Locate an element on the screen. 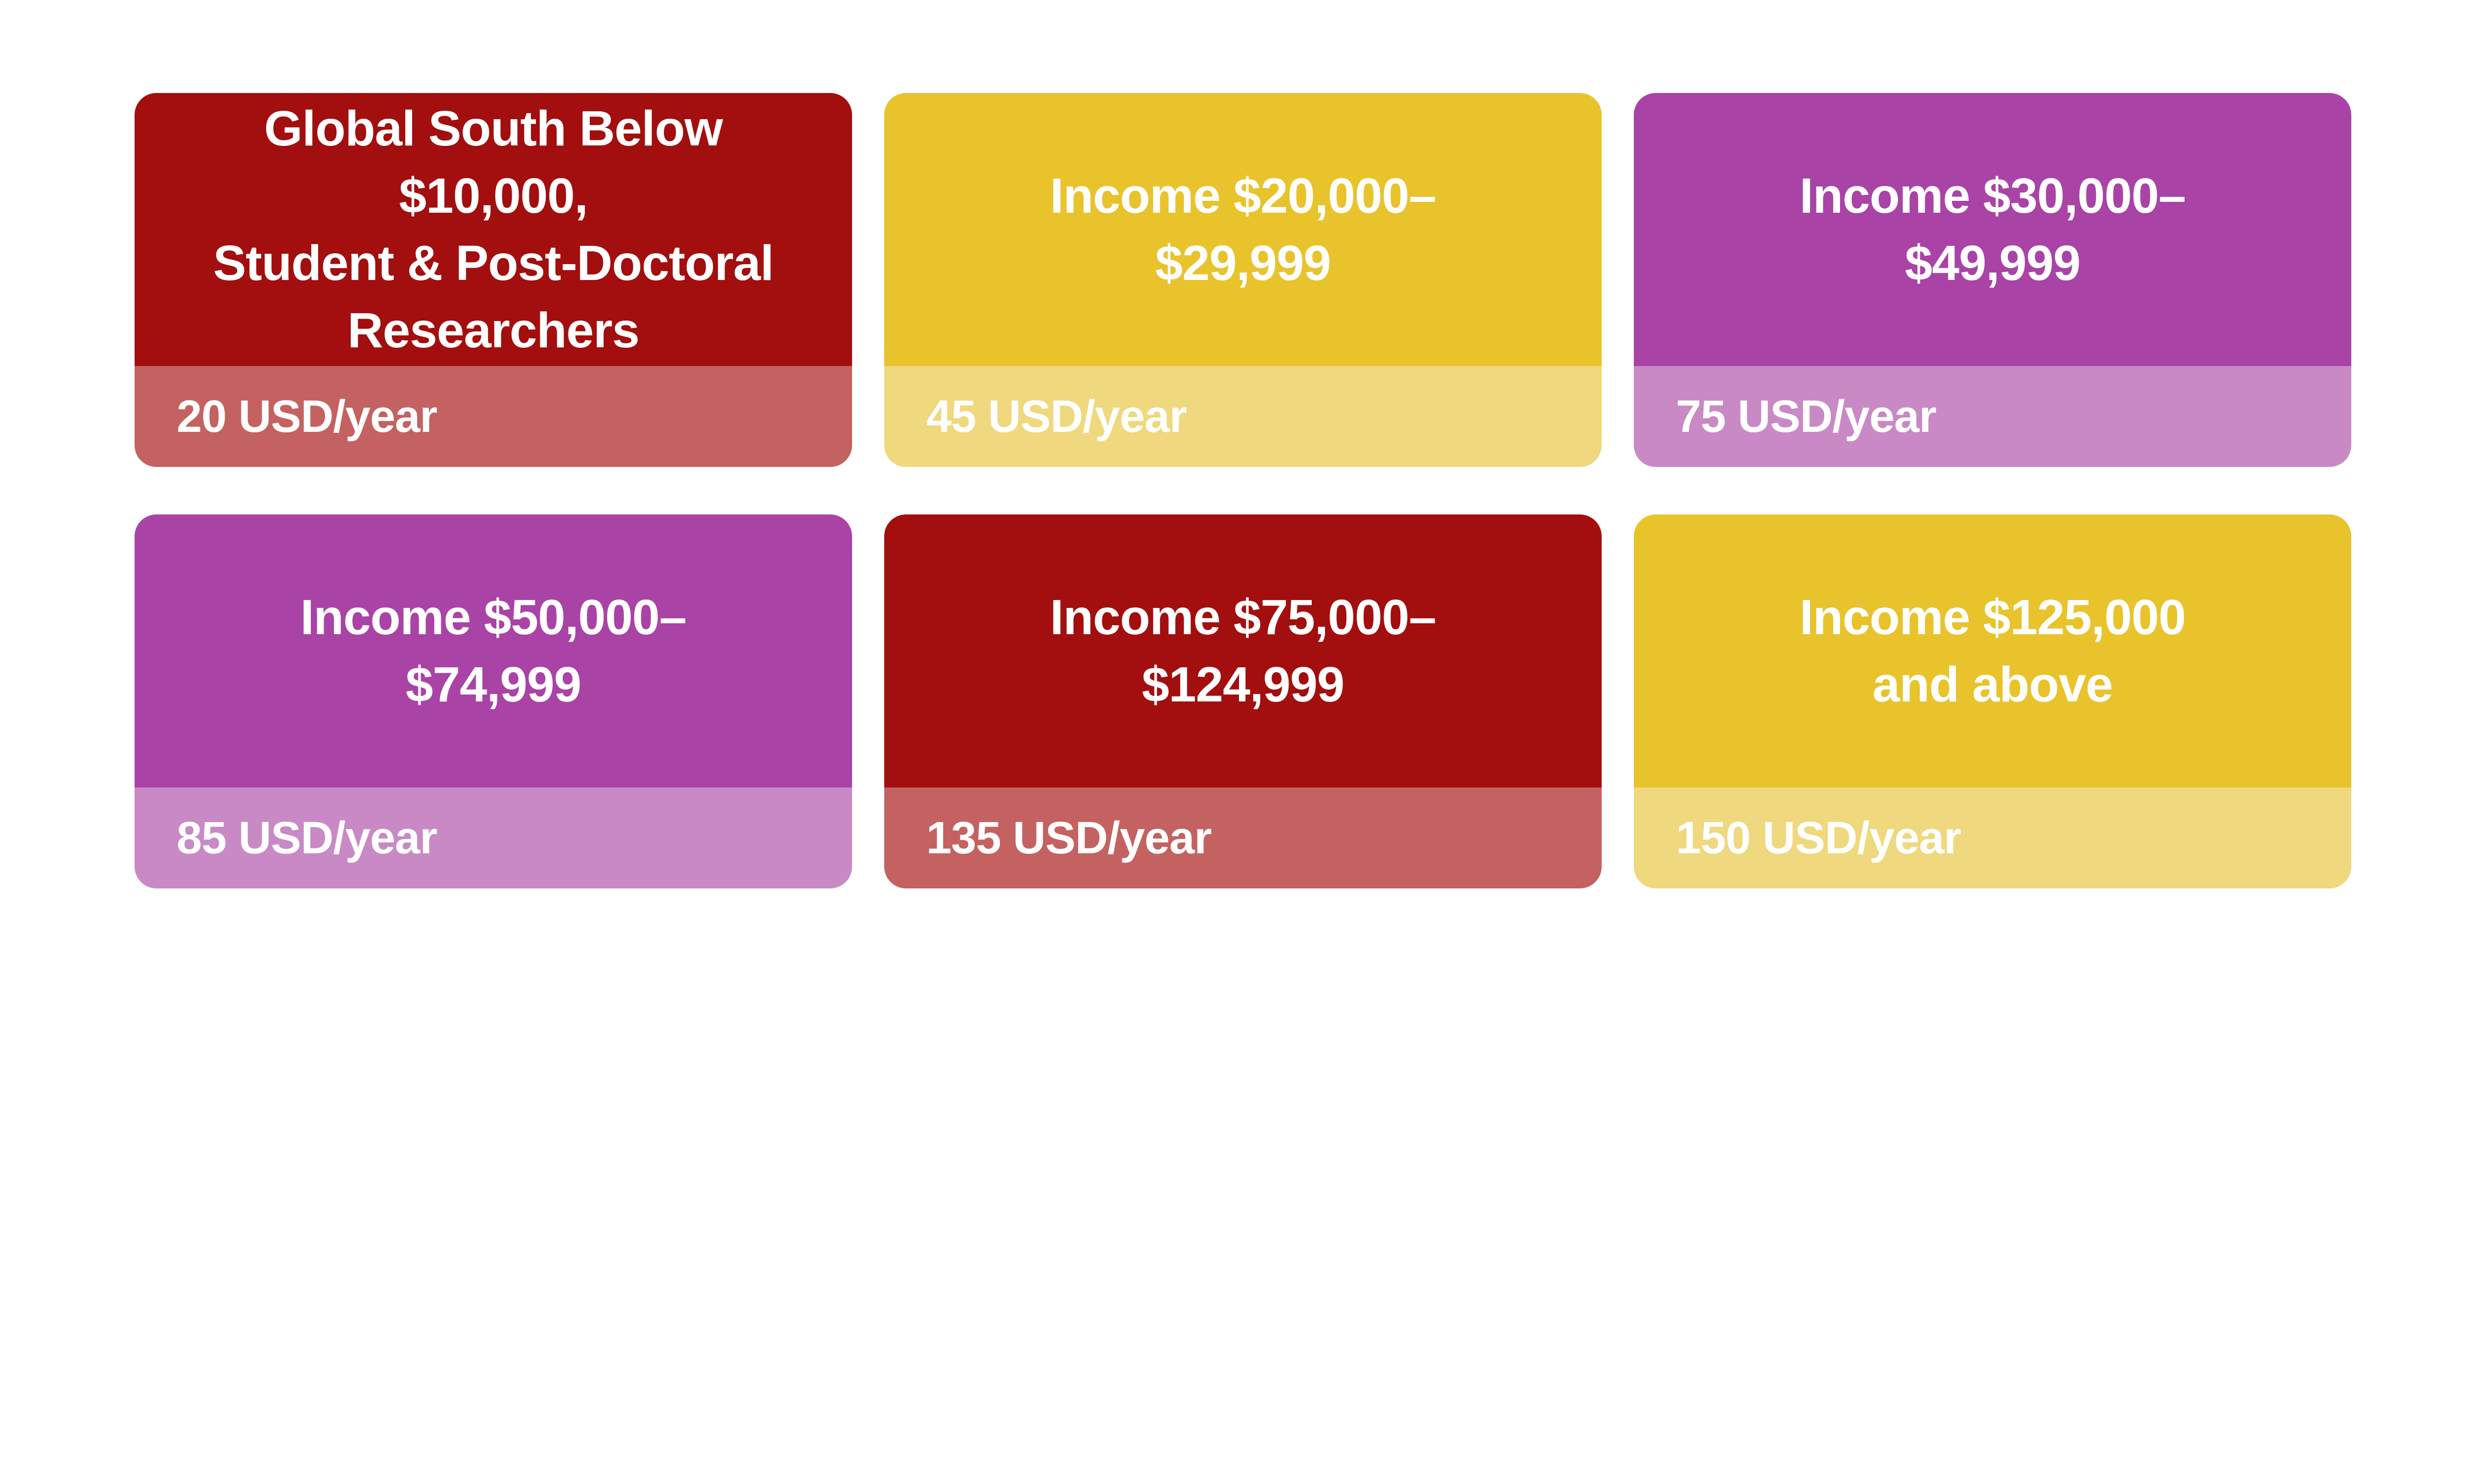 Image resolution: width=2474 pixels, height=1484 pixels. card-header: Income $20,000– $29,999 is located at coordinates (1243, 229).